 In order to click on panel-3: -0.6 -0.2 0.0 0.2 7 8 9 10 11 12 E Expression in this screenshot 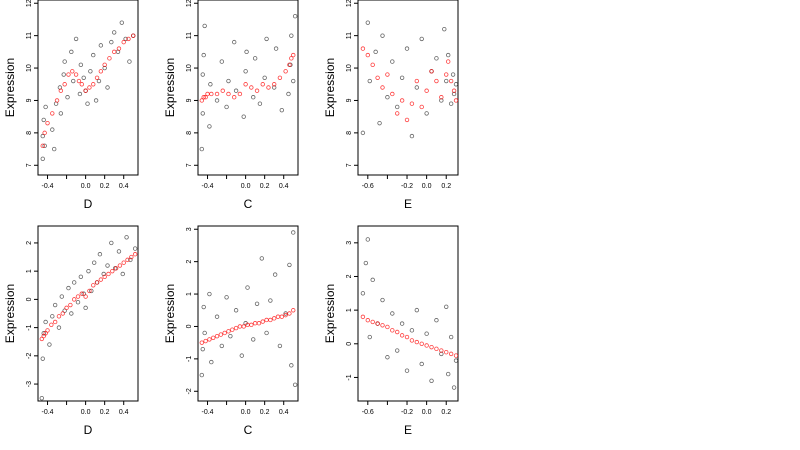, I will do `click(391, 105)`.